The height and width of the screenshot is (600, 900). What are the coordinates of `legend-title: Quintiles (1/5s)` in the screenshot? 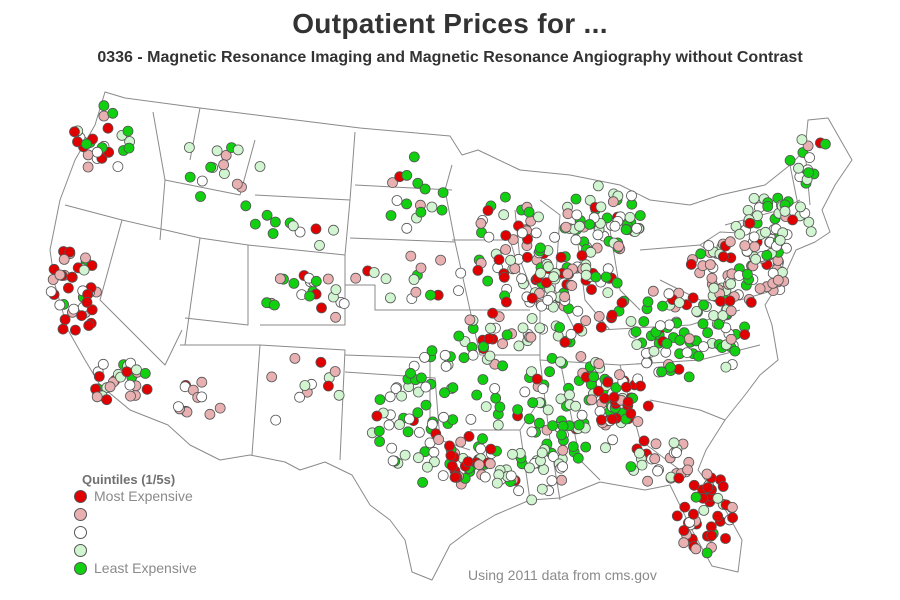 It's located at (129, 479).